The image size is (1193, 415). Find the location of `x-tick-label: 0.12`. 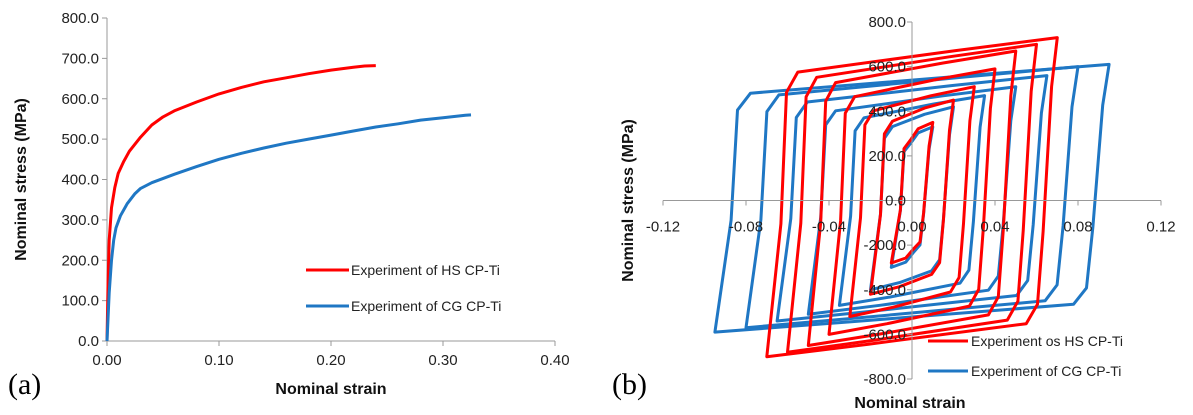

x-tick-label: 0.12 is located at coordinates (1160, 227).